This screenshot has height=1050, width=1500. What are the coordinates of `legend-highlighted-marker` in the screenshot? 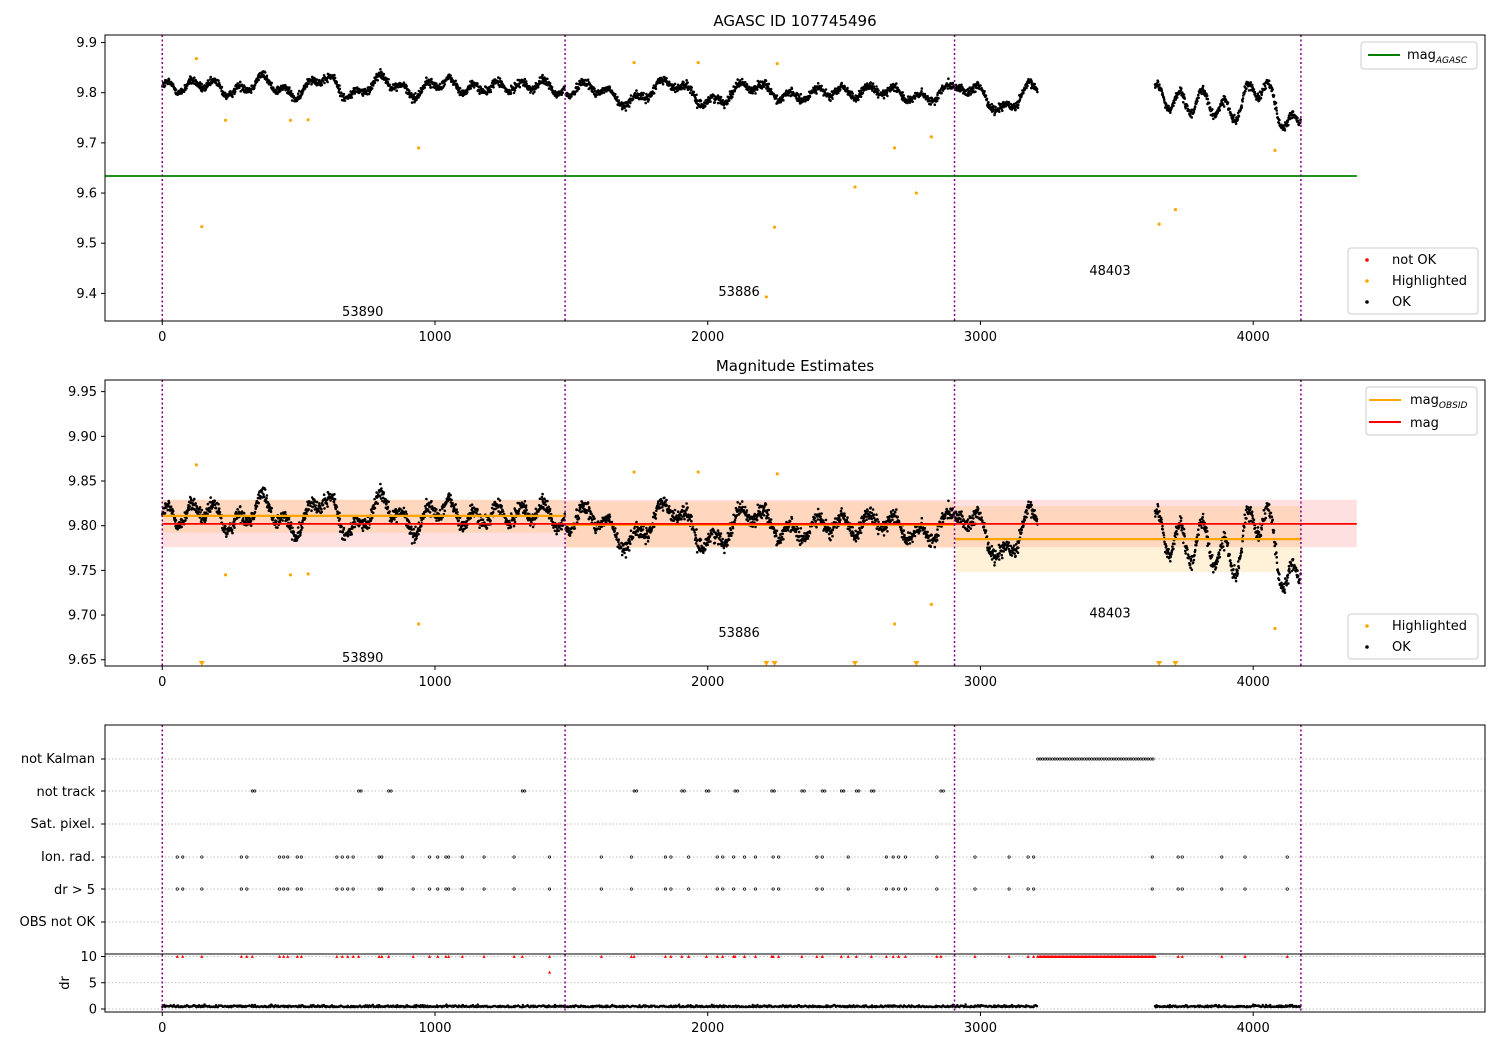 It's located at (1367, 281).